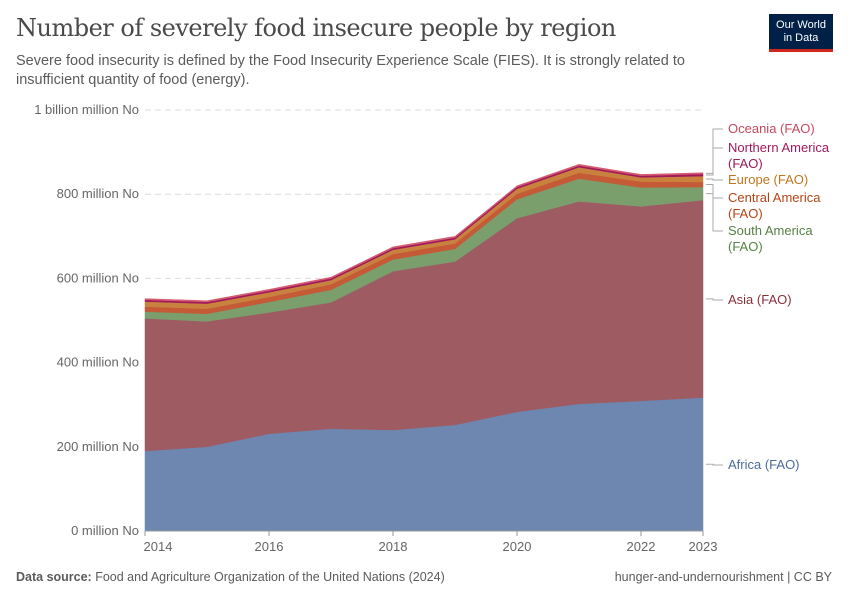 Image resolution: width=850 pixels, height=600 pixels. What do you see at coordinates (105, 530) in the screenshot?
I see `y-tick-label: 0 million No` at bounding box center [105, 530].